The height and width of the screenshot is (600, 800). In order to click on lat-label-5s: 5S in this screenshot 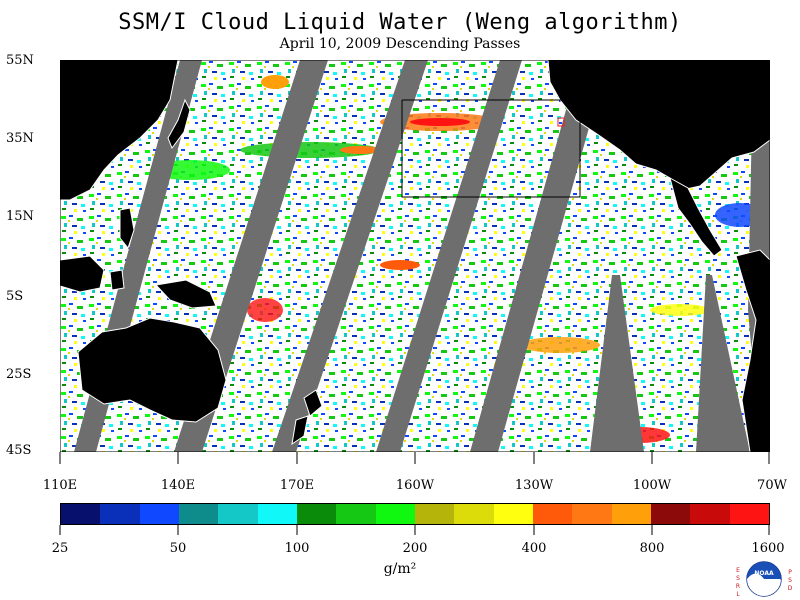, I will do `click(15, 296)`.